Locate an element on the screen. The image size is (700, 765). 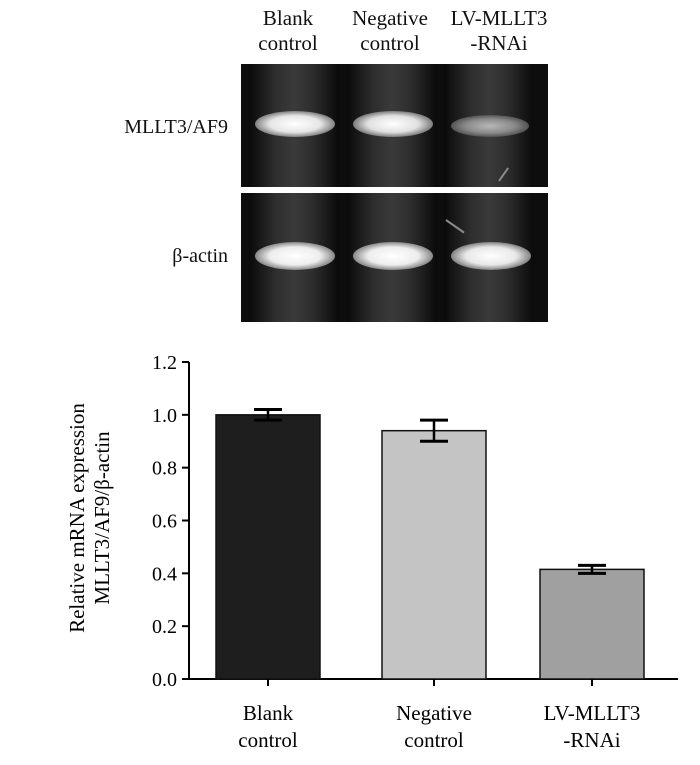
gel-row-label-beta-actin: β-actin is located at coordinates (200, 256).